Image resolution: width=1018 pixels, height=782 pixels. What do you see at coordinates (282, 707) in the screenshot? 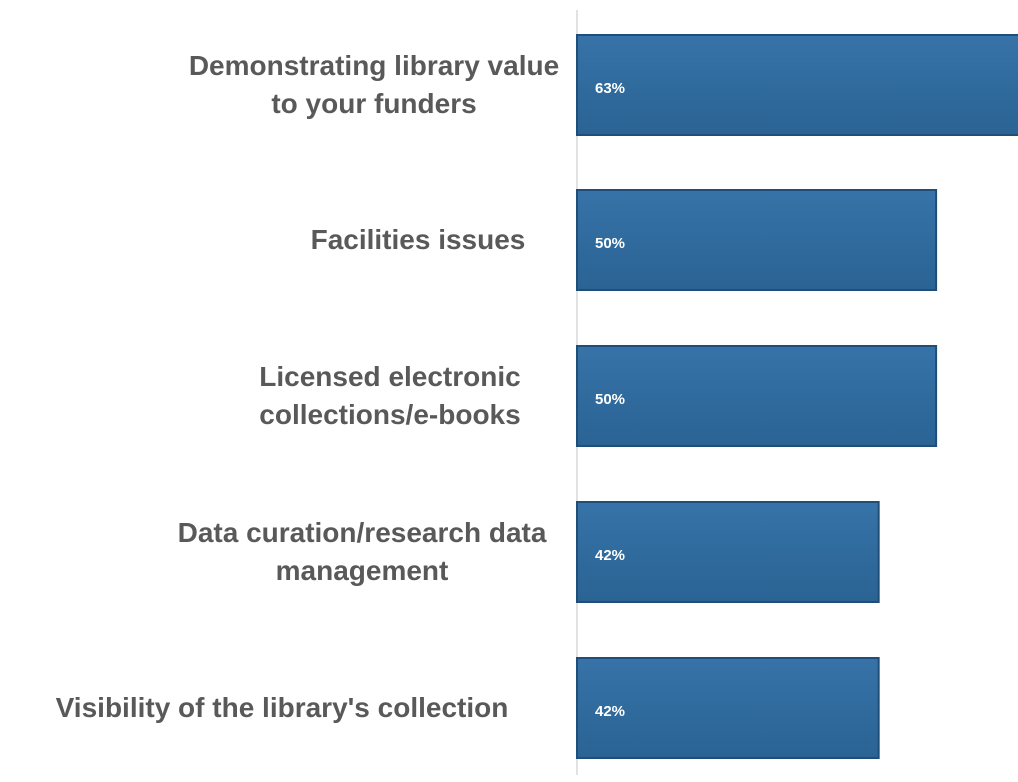
I see `category-label: Visibility of the library's collection` at bounding box center [282, 707].